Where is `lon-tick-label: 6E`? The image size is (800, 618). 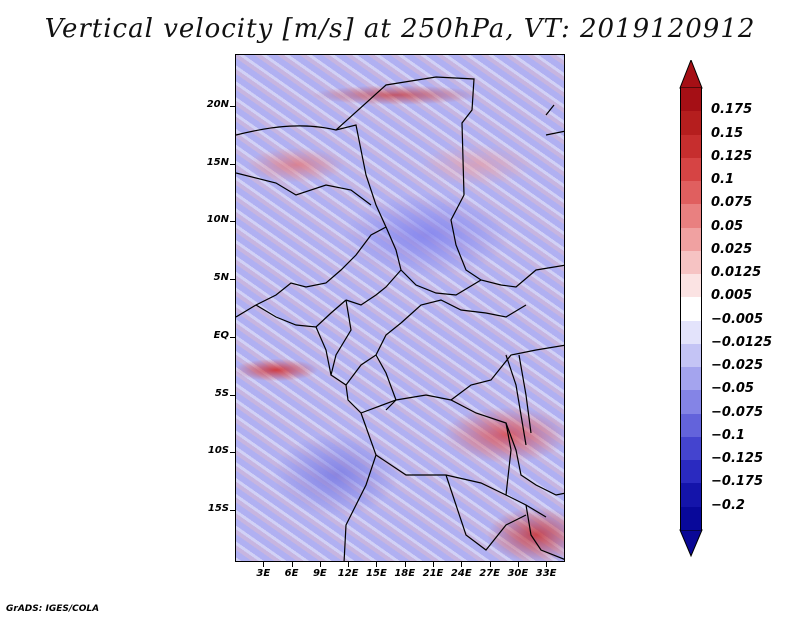 lon-tick-label: 6E is located at coordinates (291, 573).